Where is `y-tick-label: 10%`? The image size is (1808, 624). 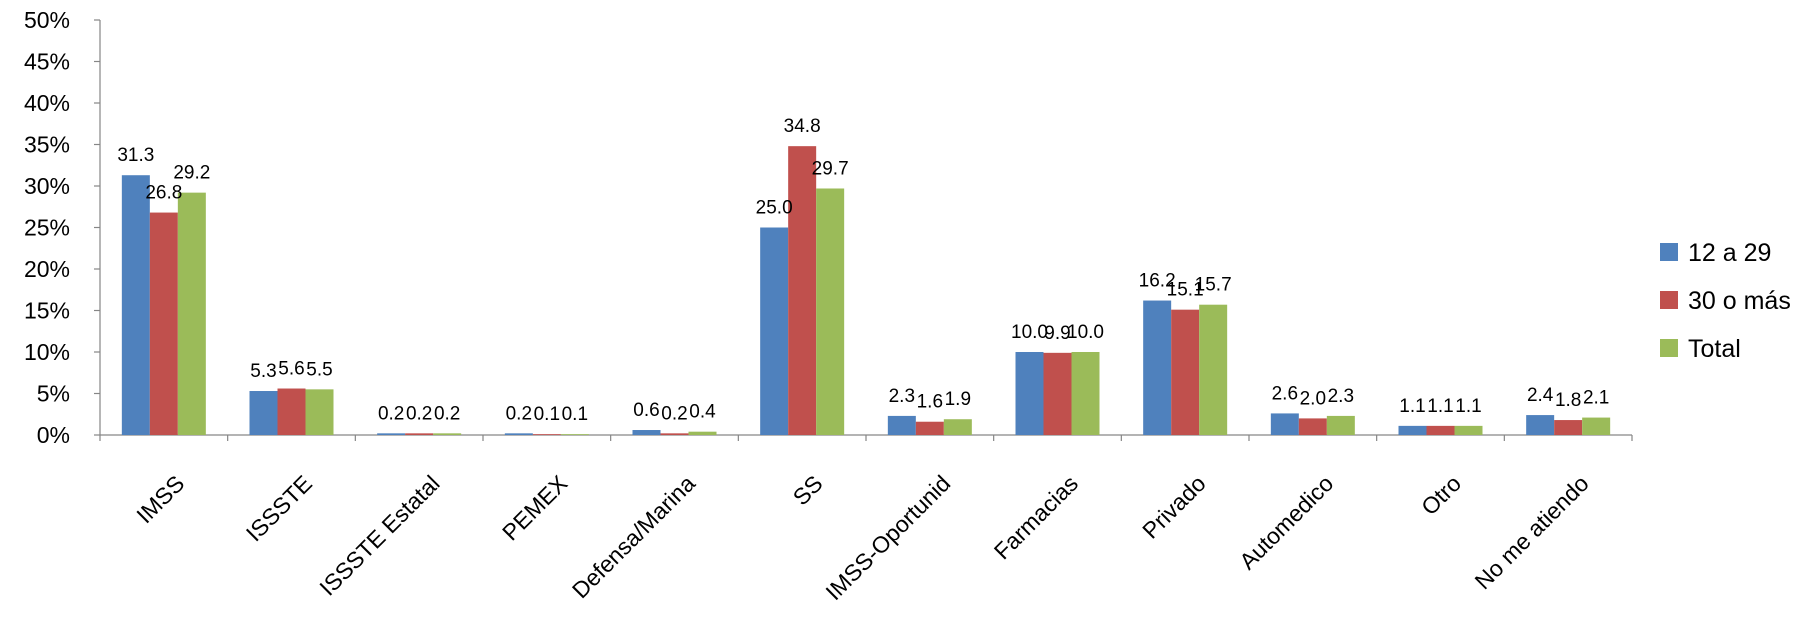 y-tick-label: 10% is located at coordinates (47, 352).